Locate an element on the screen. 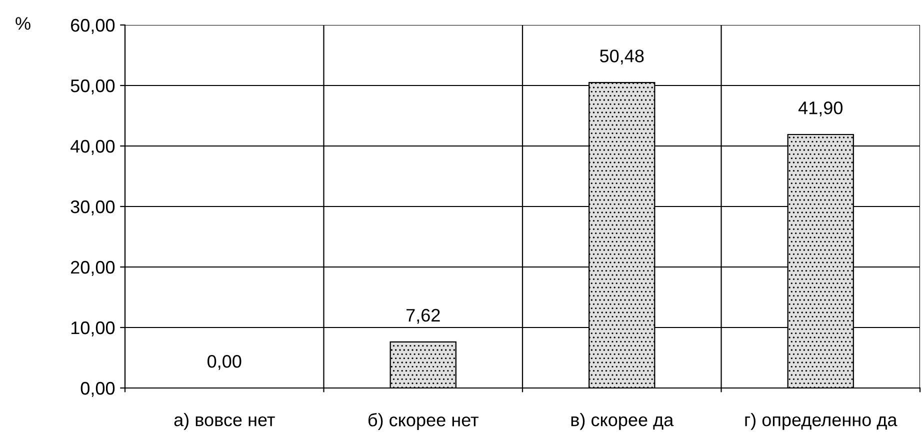  x-tick-label: г) определенно да is located at coordinates (821, 421).